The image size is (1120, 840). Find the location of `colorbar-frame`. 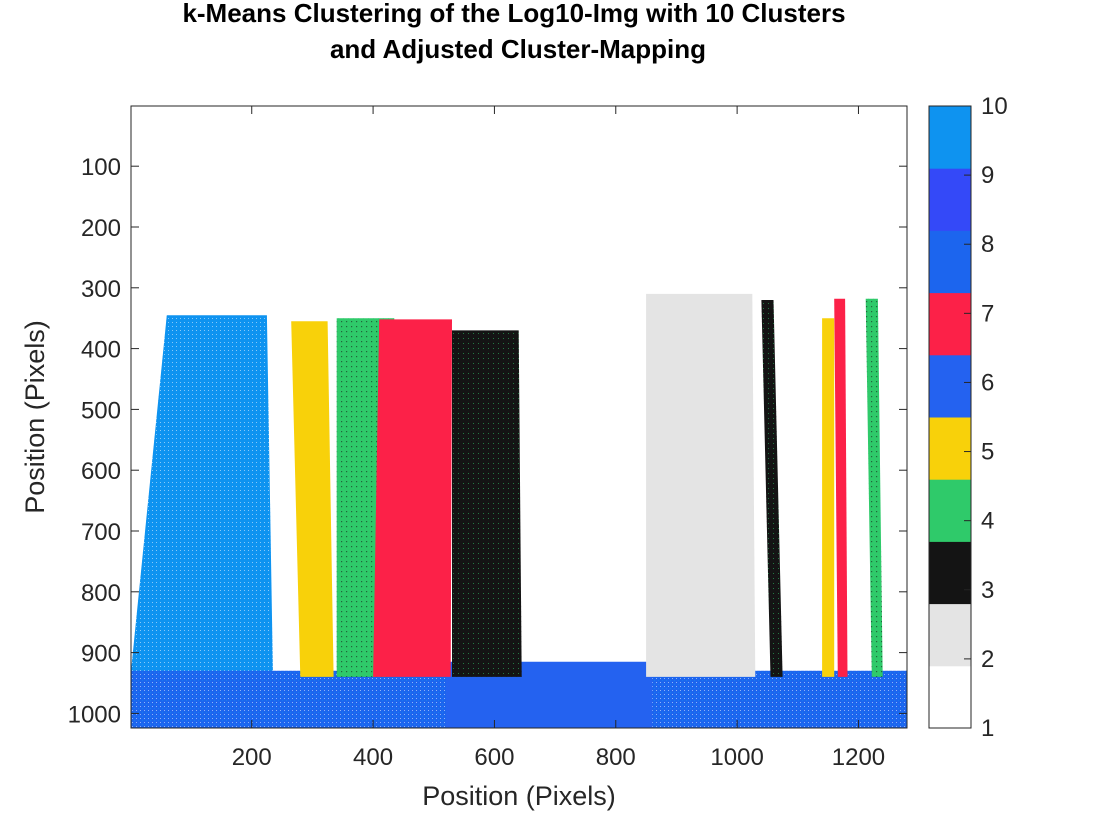

colorbar-frame is located at coordinates (950, 417).